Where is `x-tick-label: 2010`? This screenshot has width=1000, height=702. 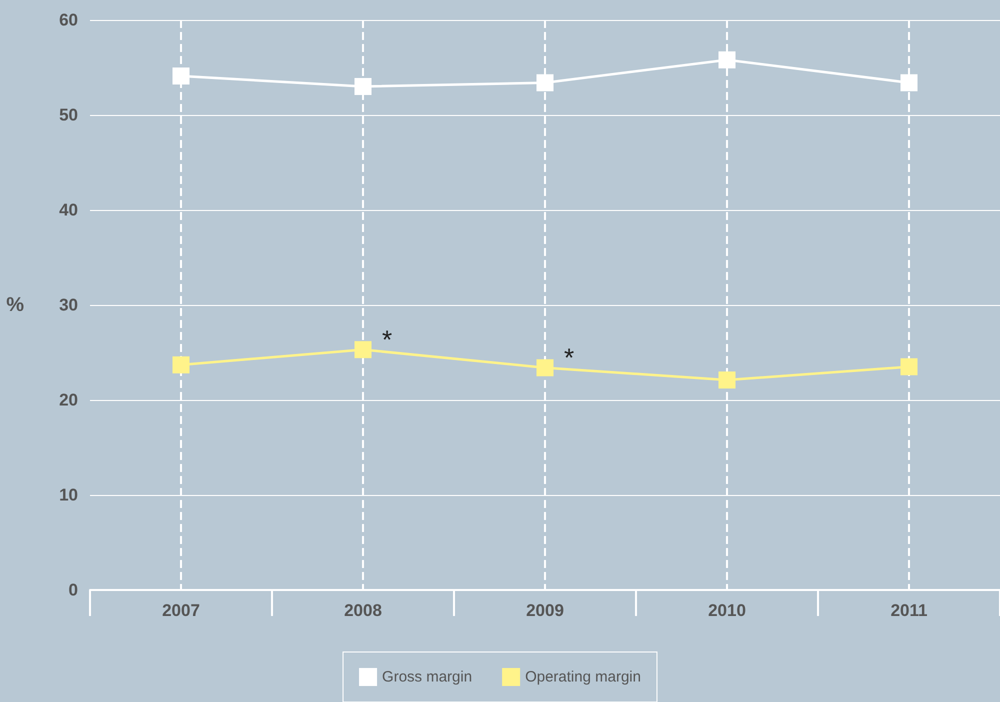 x-tick-label: 2010 is located at coordinates (727, 610).